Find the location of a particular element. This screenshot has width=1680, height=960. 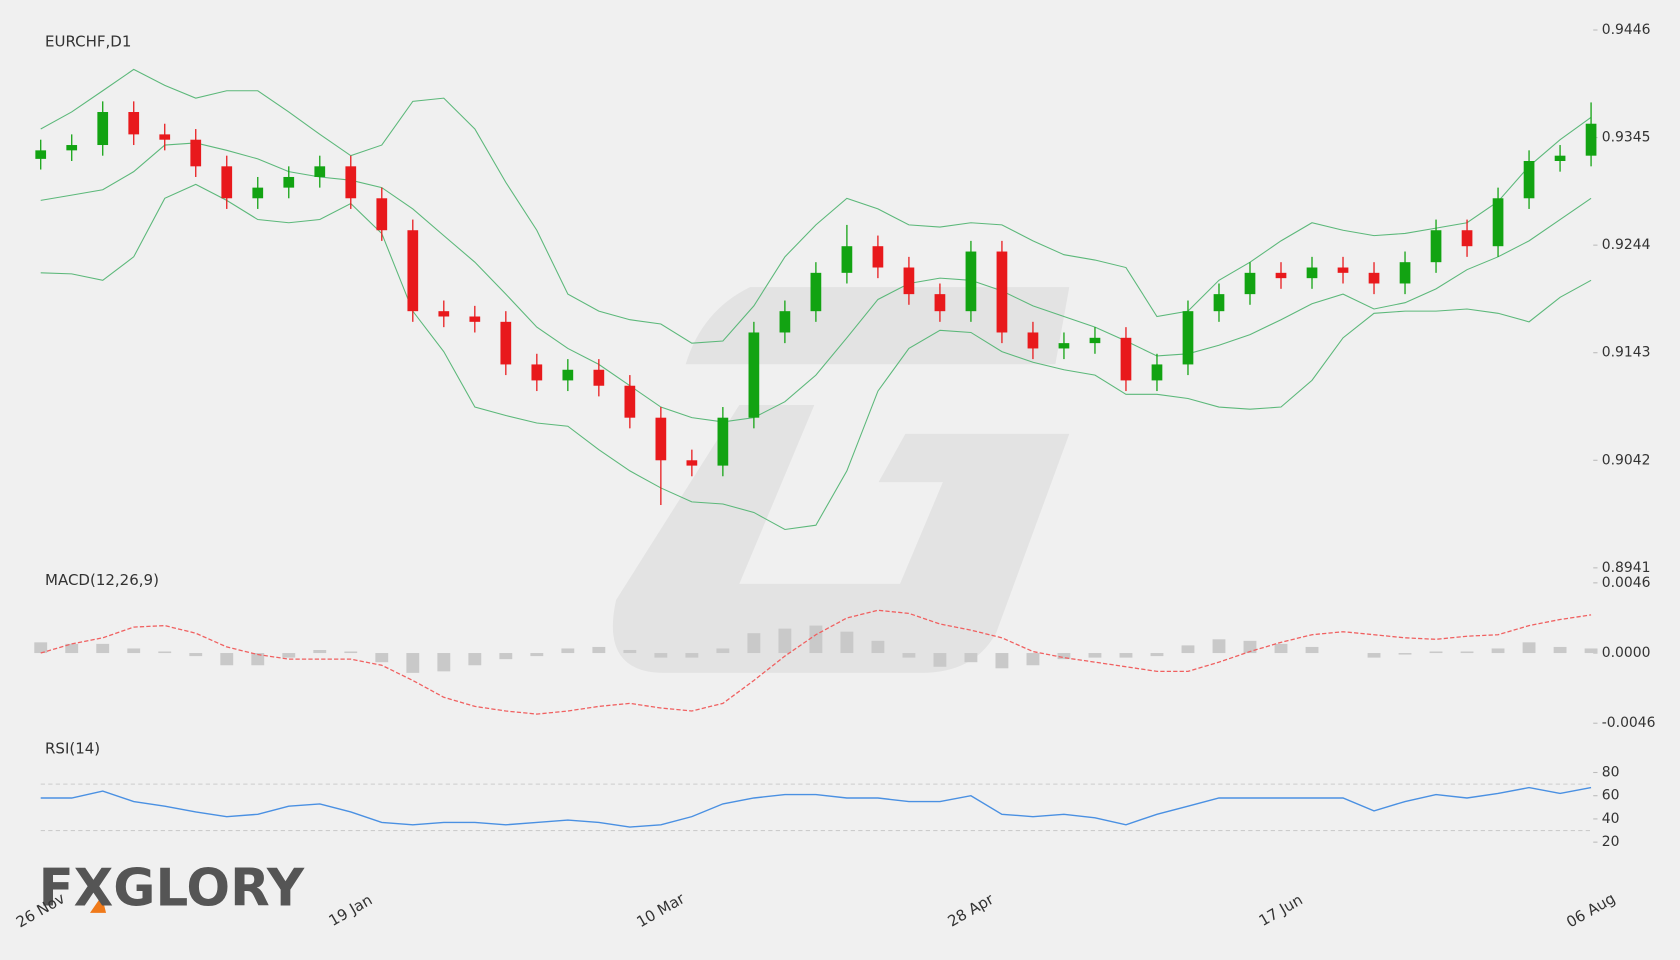

y-tick-label: 20 is located at coordinates (1611, 842).